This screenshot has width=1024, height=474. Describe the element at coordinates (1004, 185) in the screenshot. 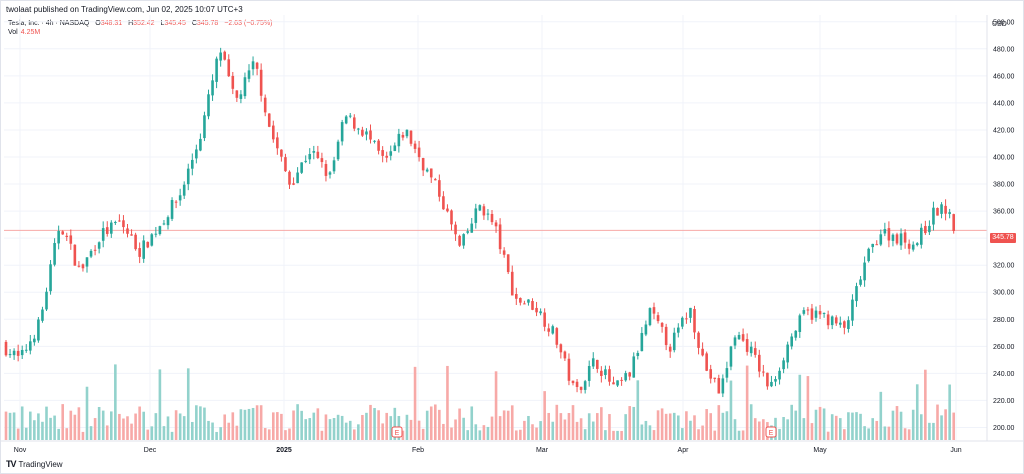

I see `price-tick-label: 380.00` at that location.